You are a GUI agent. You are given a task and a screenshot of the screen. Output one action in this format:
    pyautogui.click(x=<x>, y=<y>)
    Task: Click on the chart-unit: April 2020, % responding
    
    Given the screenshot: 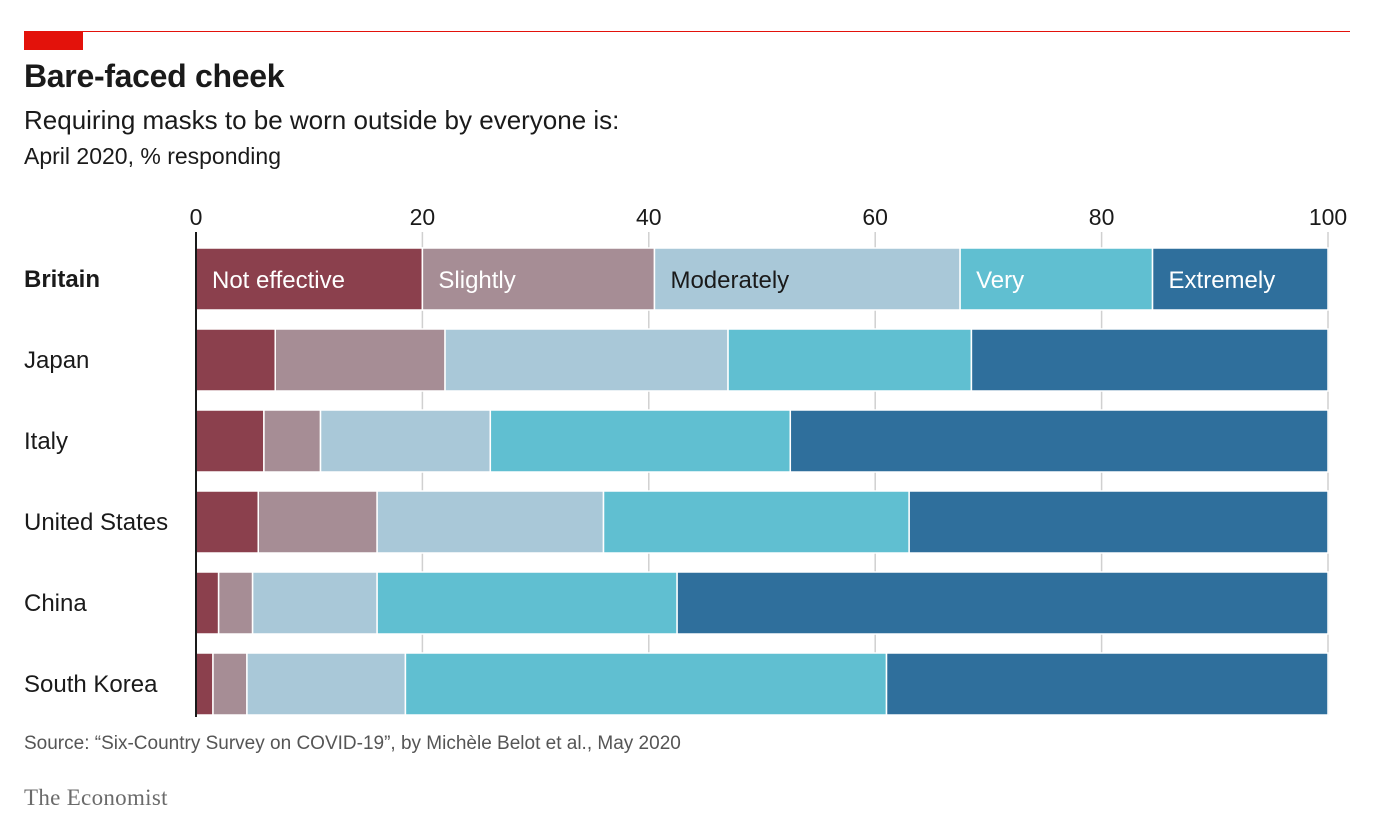 What is the action you would take?
    pyautogui.click(x=152, y=156)
    